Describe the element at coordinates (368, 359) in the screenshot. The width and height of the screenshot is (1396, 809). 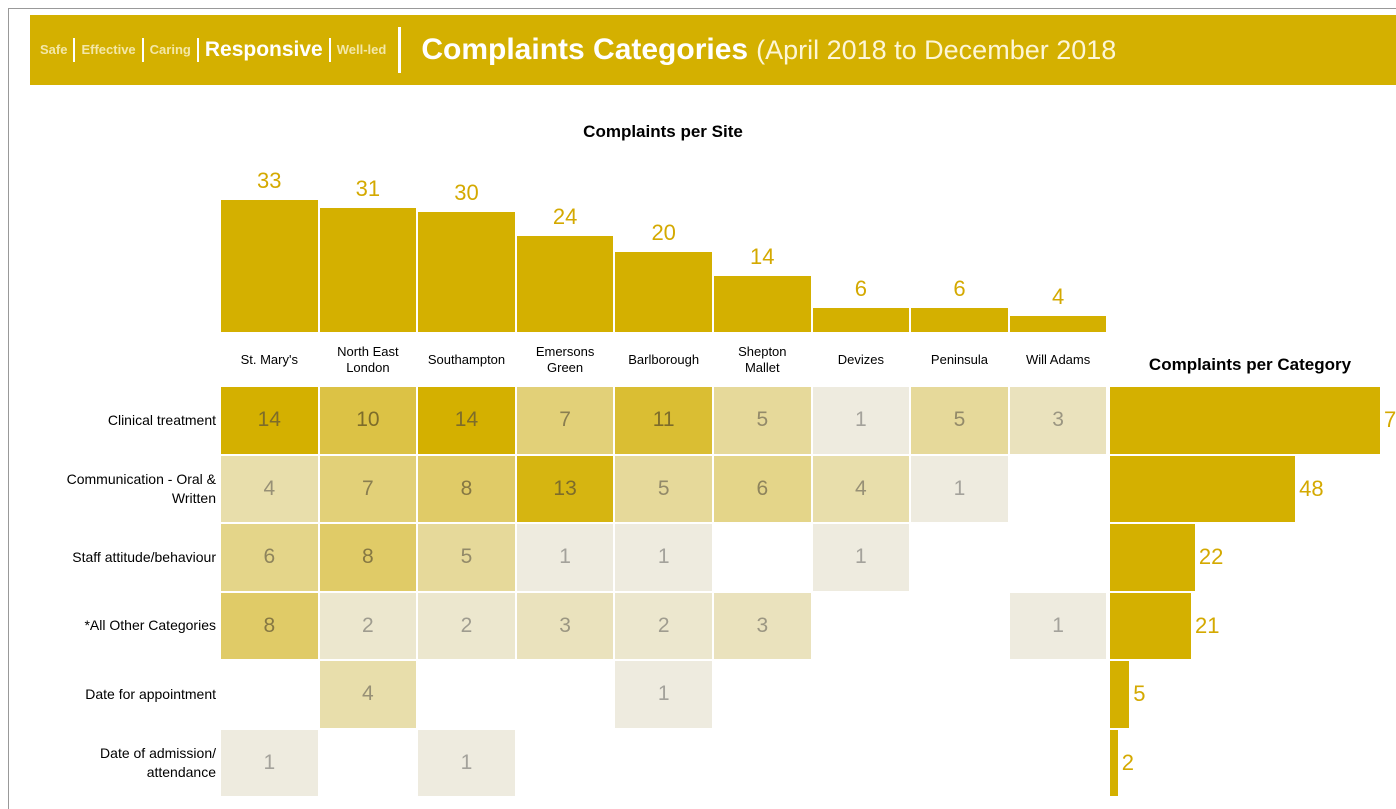
I see `x-tick-label: North East London` at that location.